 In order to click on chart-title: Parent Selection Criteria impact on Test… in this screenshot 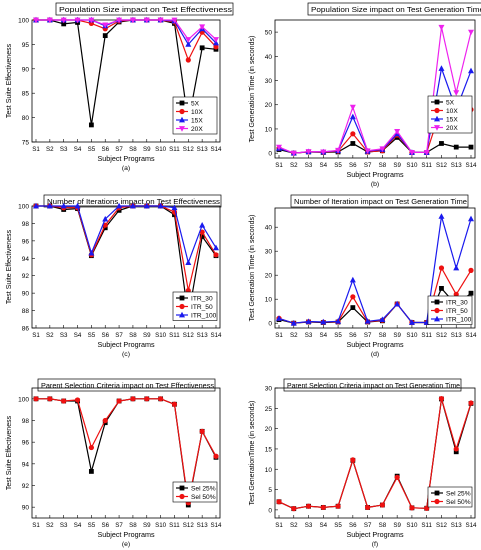, I will do `click(373, 385)`.